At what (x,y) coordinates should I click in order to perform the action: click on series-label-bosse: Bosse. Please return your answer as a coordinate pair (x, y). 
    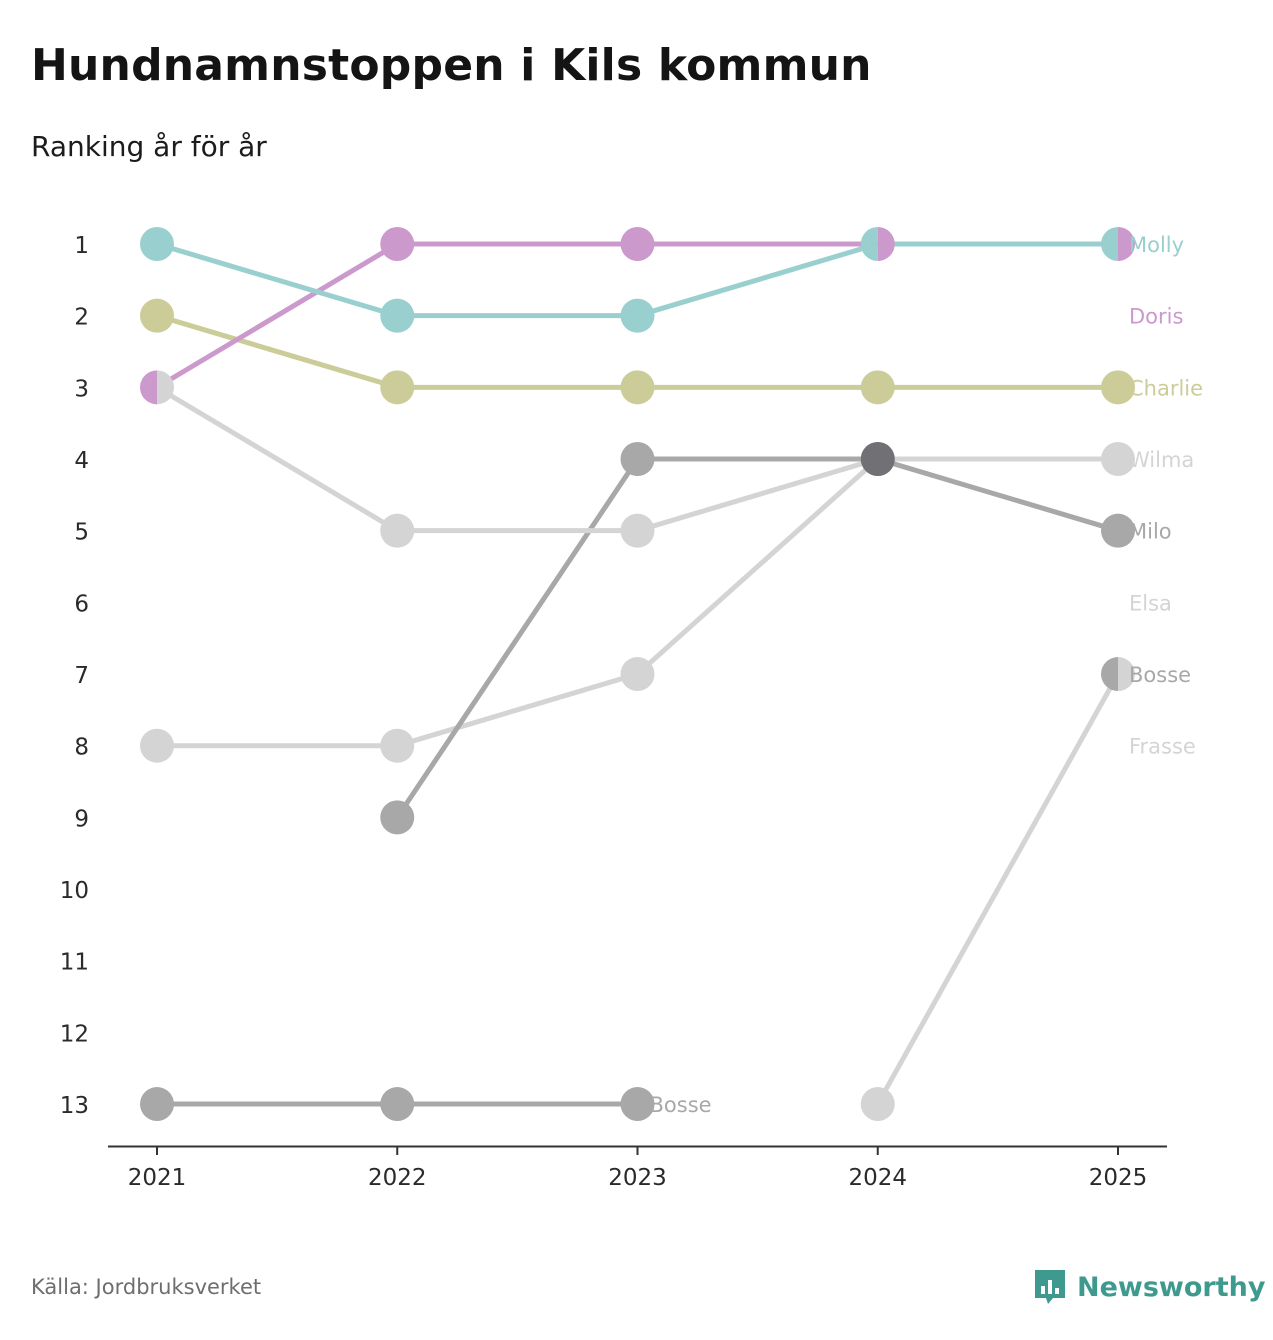
    Looking at the image, I should click on (1160, 675).